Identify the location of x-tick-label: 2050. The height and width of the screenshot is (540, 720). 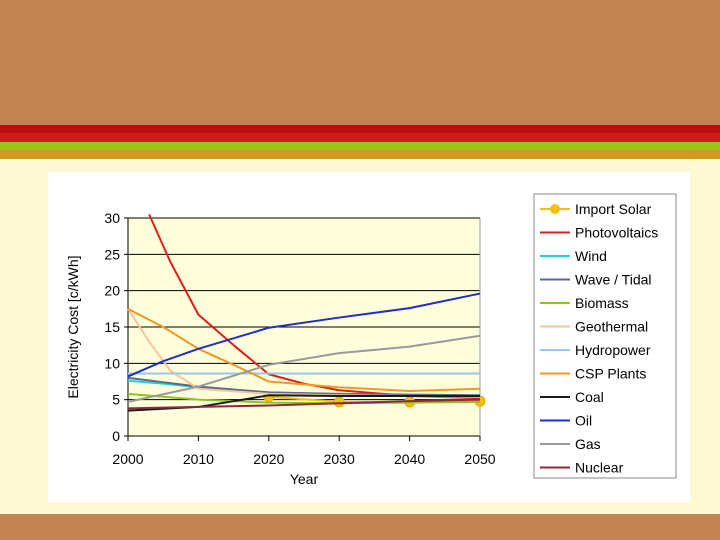
(479, 459).